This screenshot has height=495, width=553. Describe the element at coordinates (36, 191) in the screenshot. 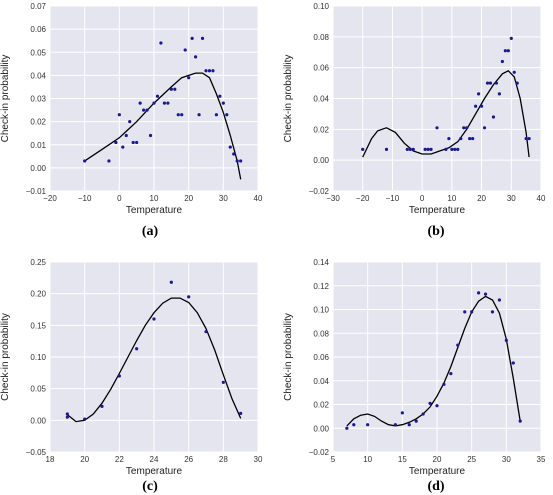

I see `y-tick-label: −0.01` at that location.